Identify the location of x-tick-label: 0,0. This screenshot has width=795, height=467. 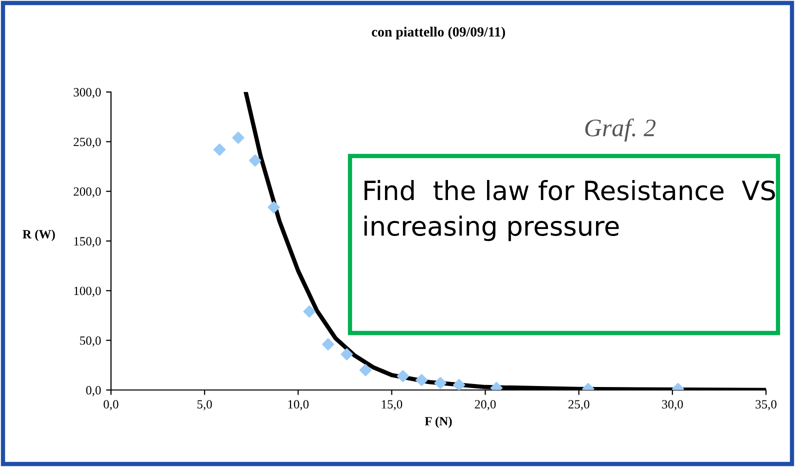
(111, 405).